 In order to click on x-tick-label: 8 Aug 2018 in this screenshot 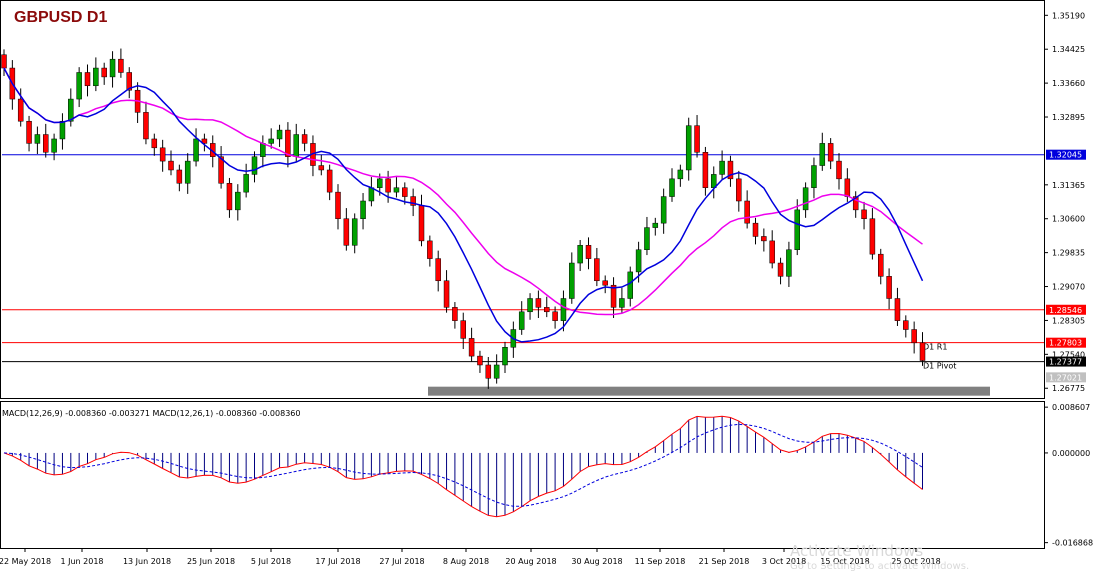, I will do `click(466, 561)`.